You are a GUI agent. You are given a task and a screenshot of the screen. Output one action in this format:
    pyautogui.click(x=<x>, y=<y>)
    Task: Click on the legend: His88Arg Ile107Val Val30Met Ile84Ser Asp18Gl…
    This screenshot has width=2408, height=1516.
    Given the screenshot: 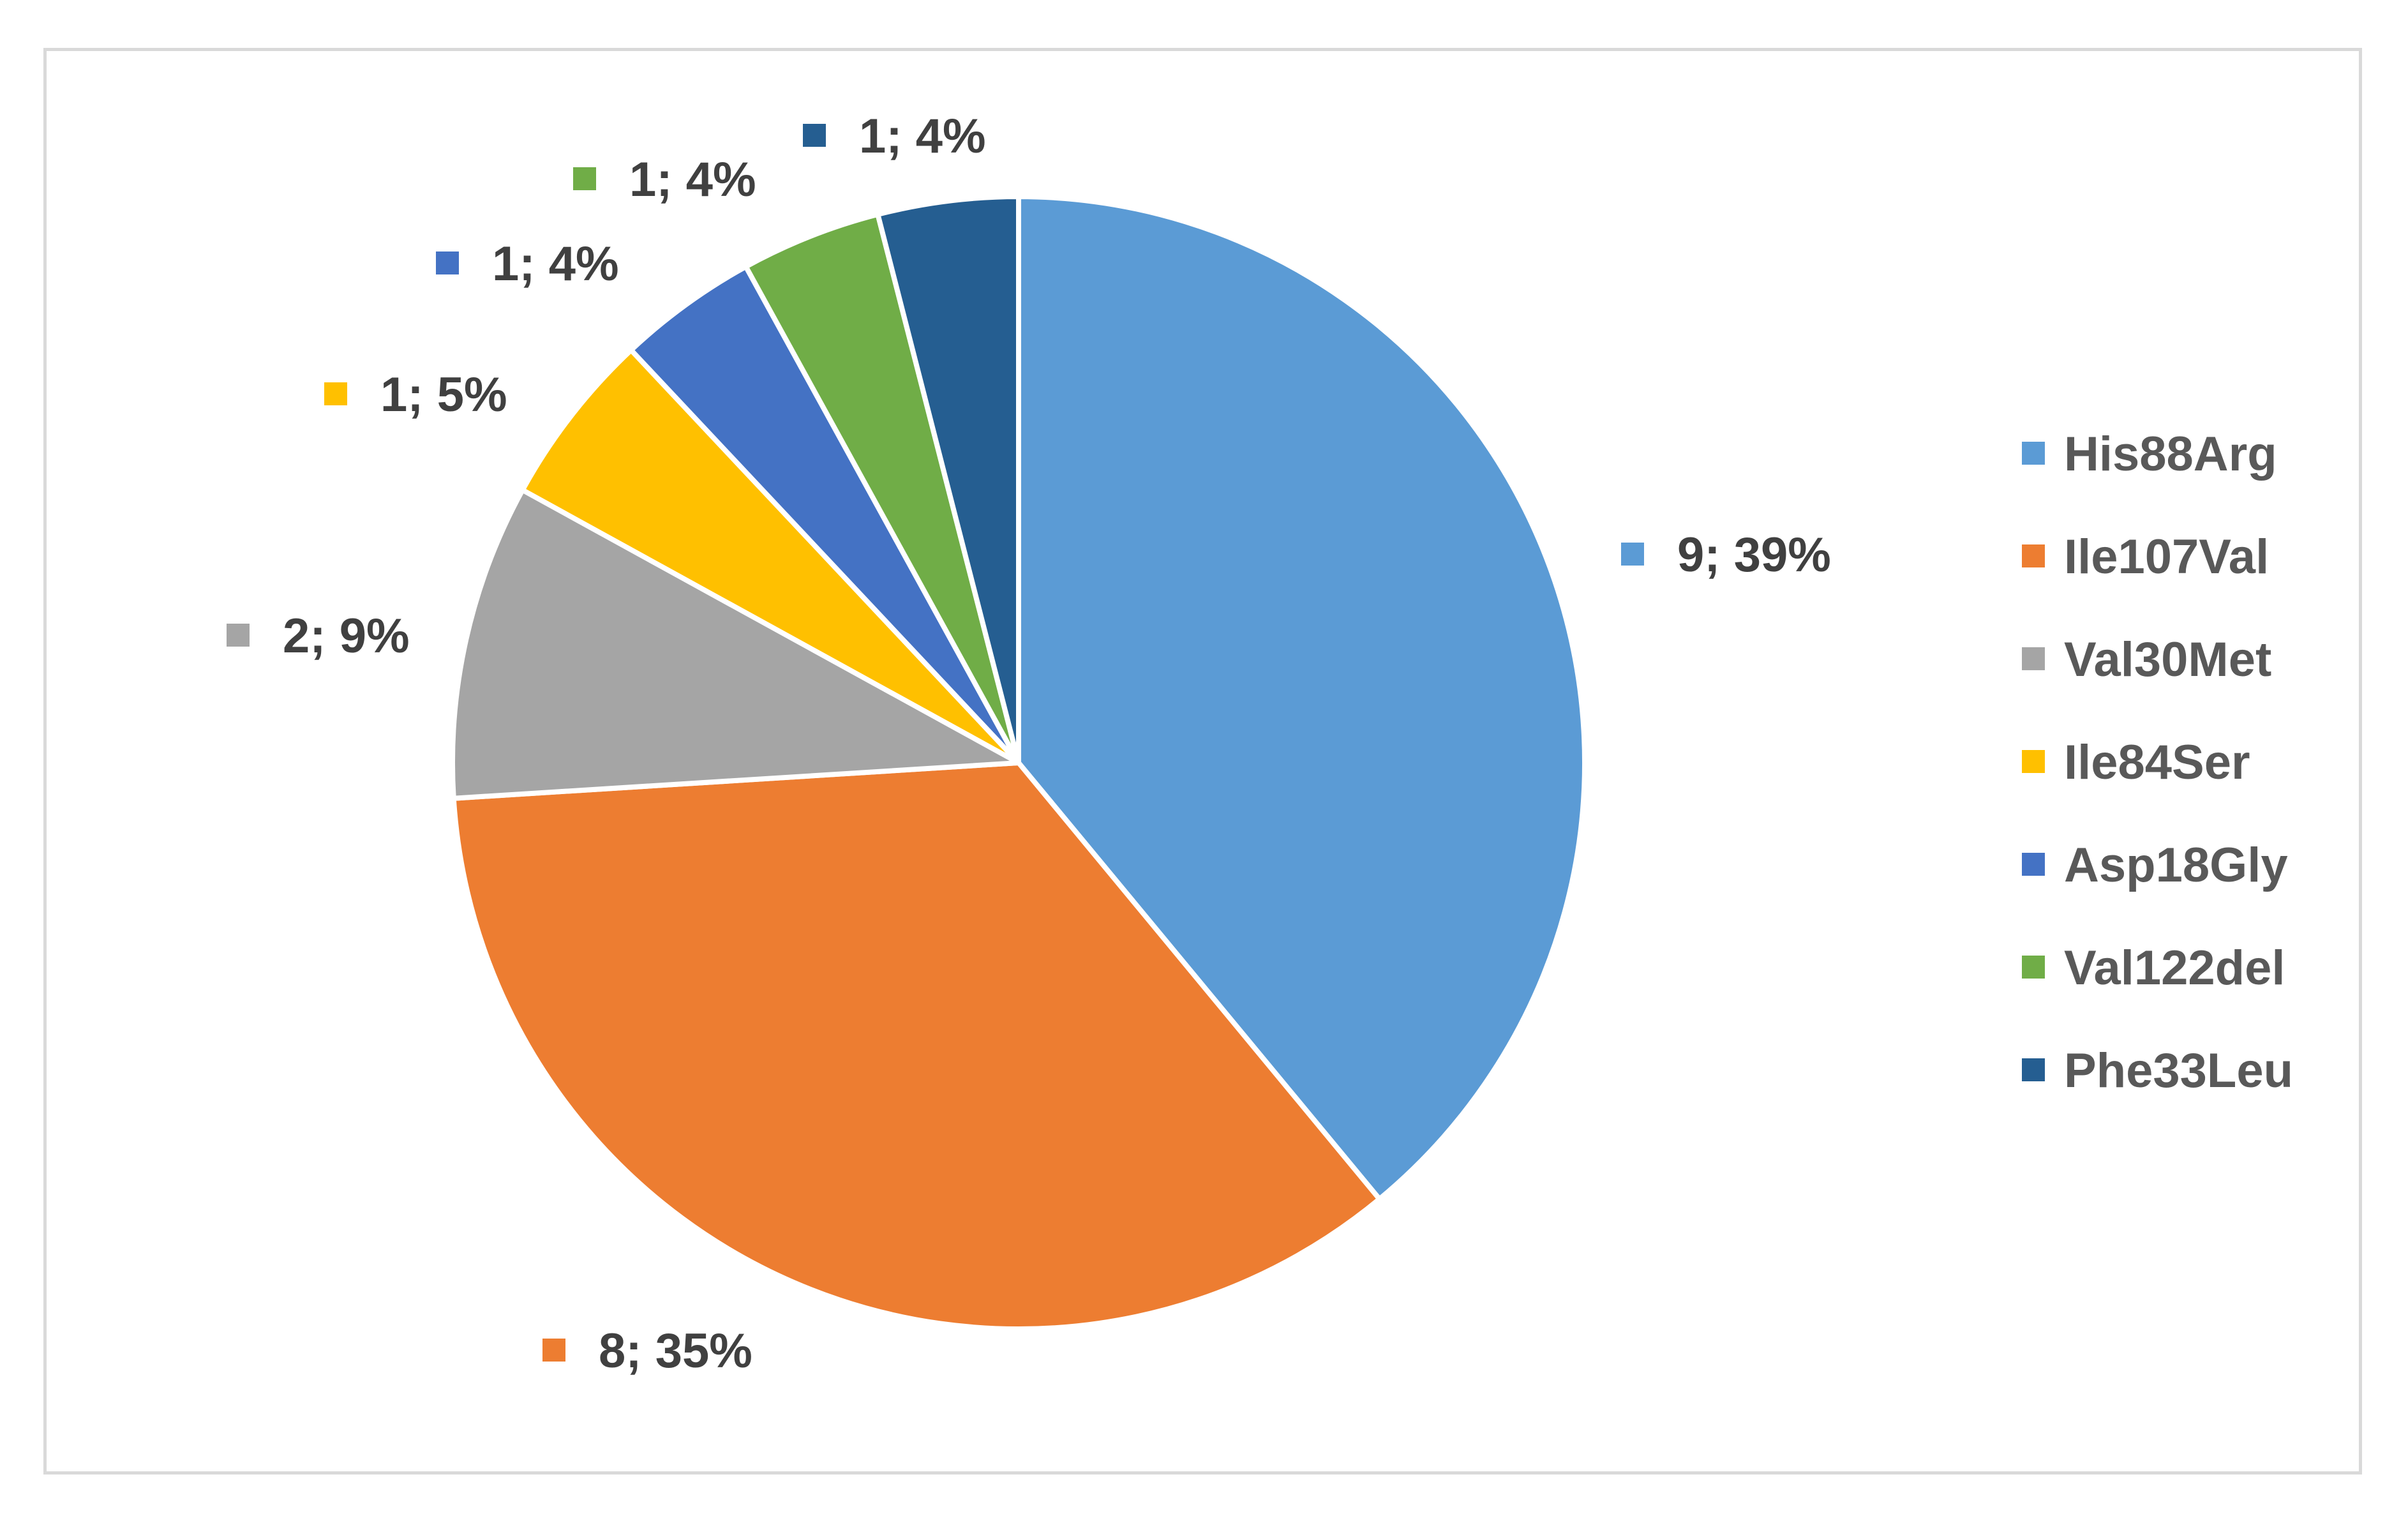 What is the action you would take?
    pyautogui.click(x=2157, y=762)
    